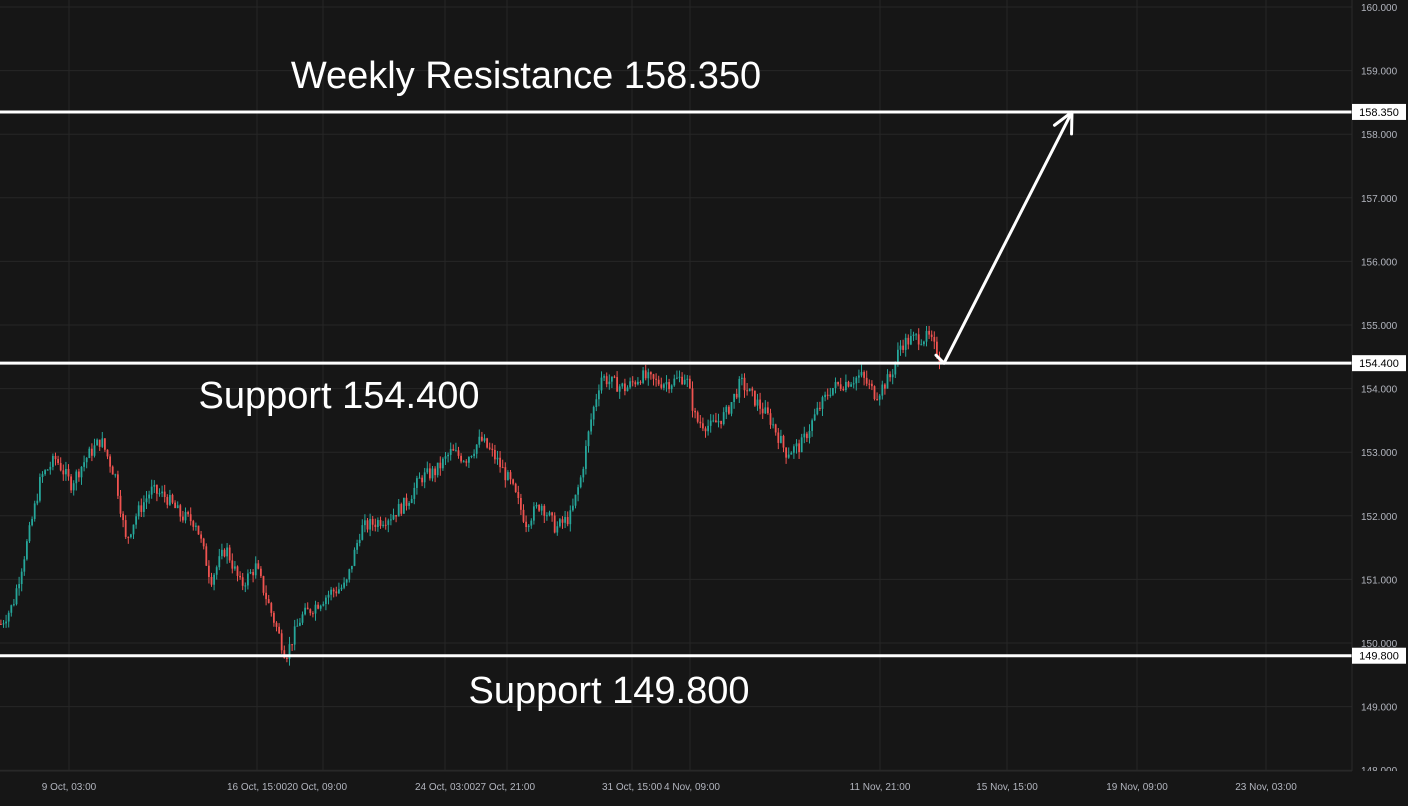  Describe the element at coordinates (1007, 787) in the screenshot. I see `x-tick-label: 15 Nov, 15:00` at that location.